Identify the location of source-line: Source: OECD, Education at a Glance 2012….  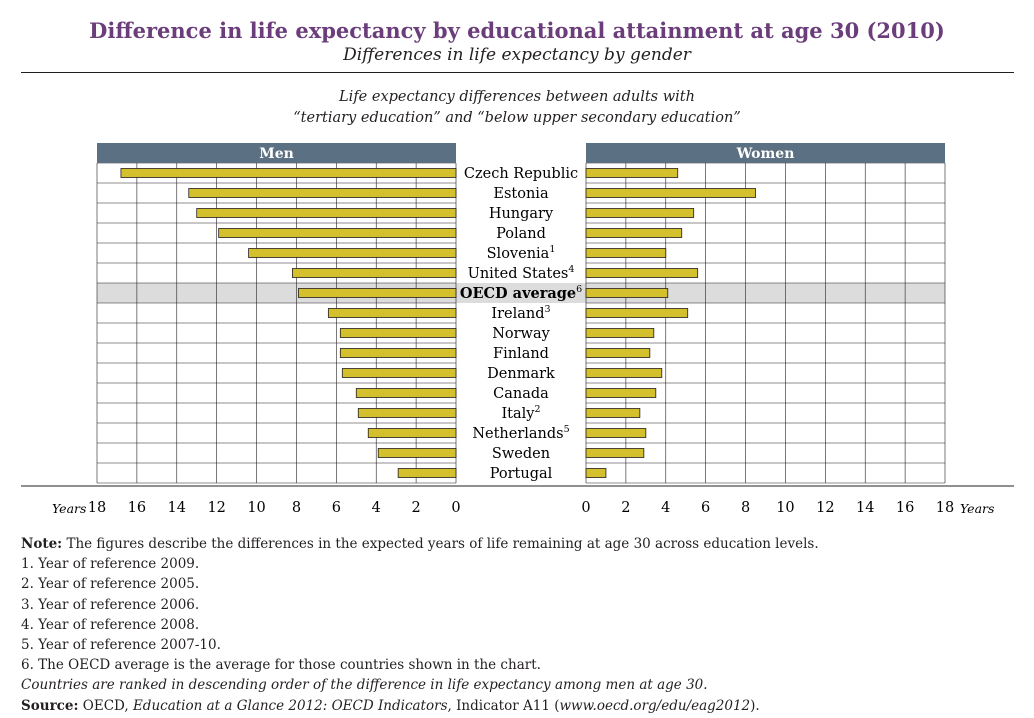
(521, 706).